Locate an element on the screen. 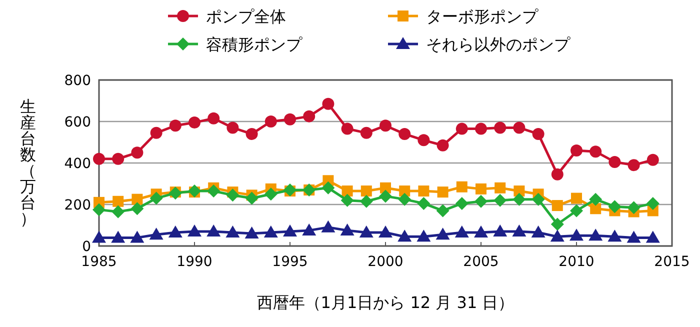  x-tick-label: 2010 is located at coordinates (576, 262).